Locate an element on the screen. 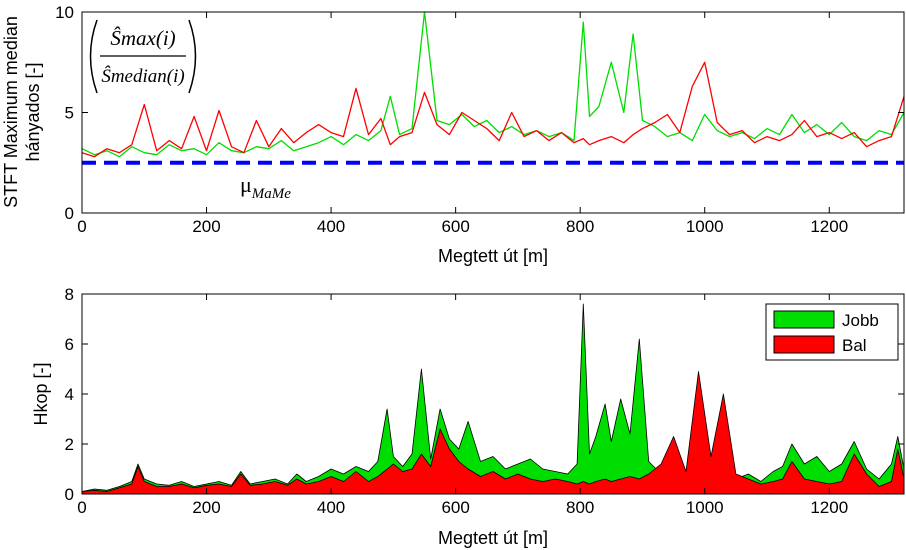 This screenshot has height=550, width=906. x-tick-label-top: 400 is located at coordinates (331, 226).